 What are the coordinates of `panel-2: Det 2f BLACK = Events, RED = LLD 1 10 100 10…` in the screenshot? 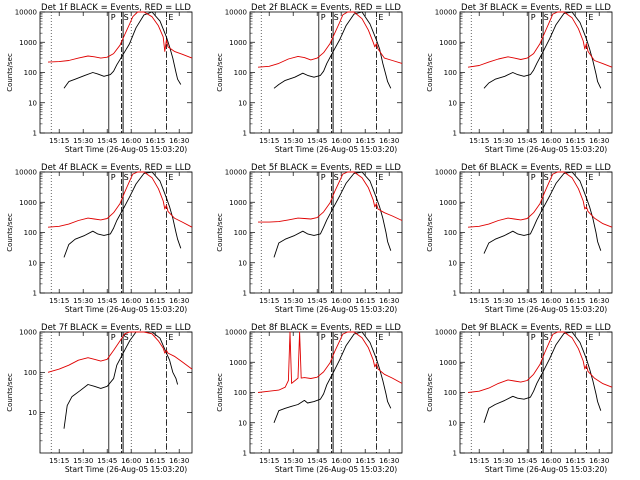 It's located at (309, 78).